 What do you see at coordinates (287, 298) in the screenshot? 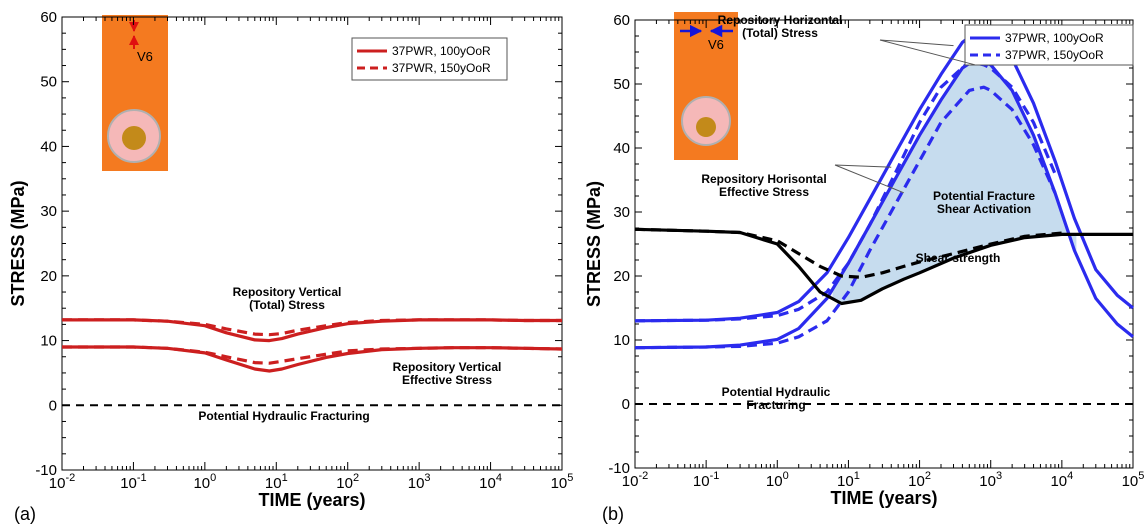
I see `annotation-label: Repository Vertical (Total) Stress` at bounding box center [287, 298].